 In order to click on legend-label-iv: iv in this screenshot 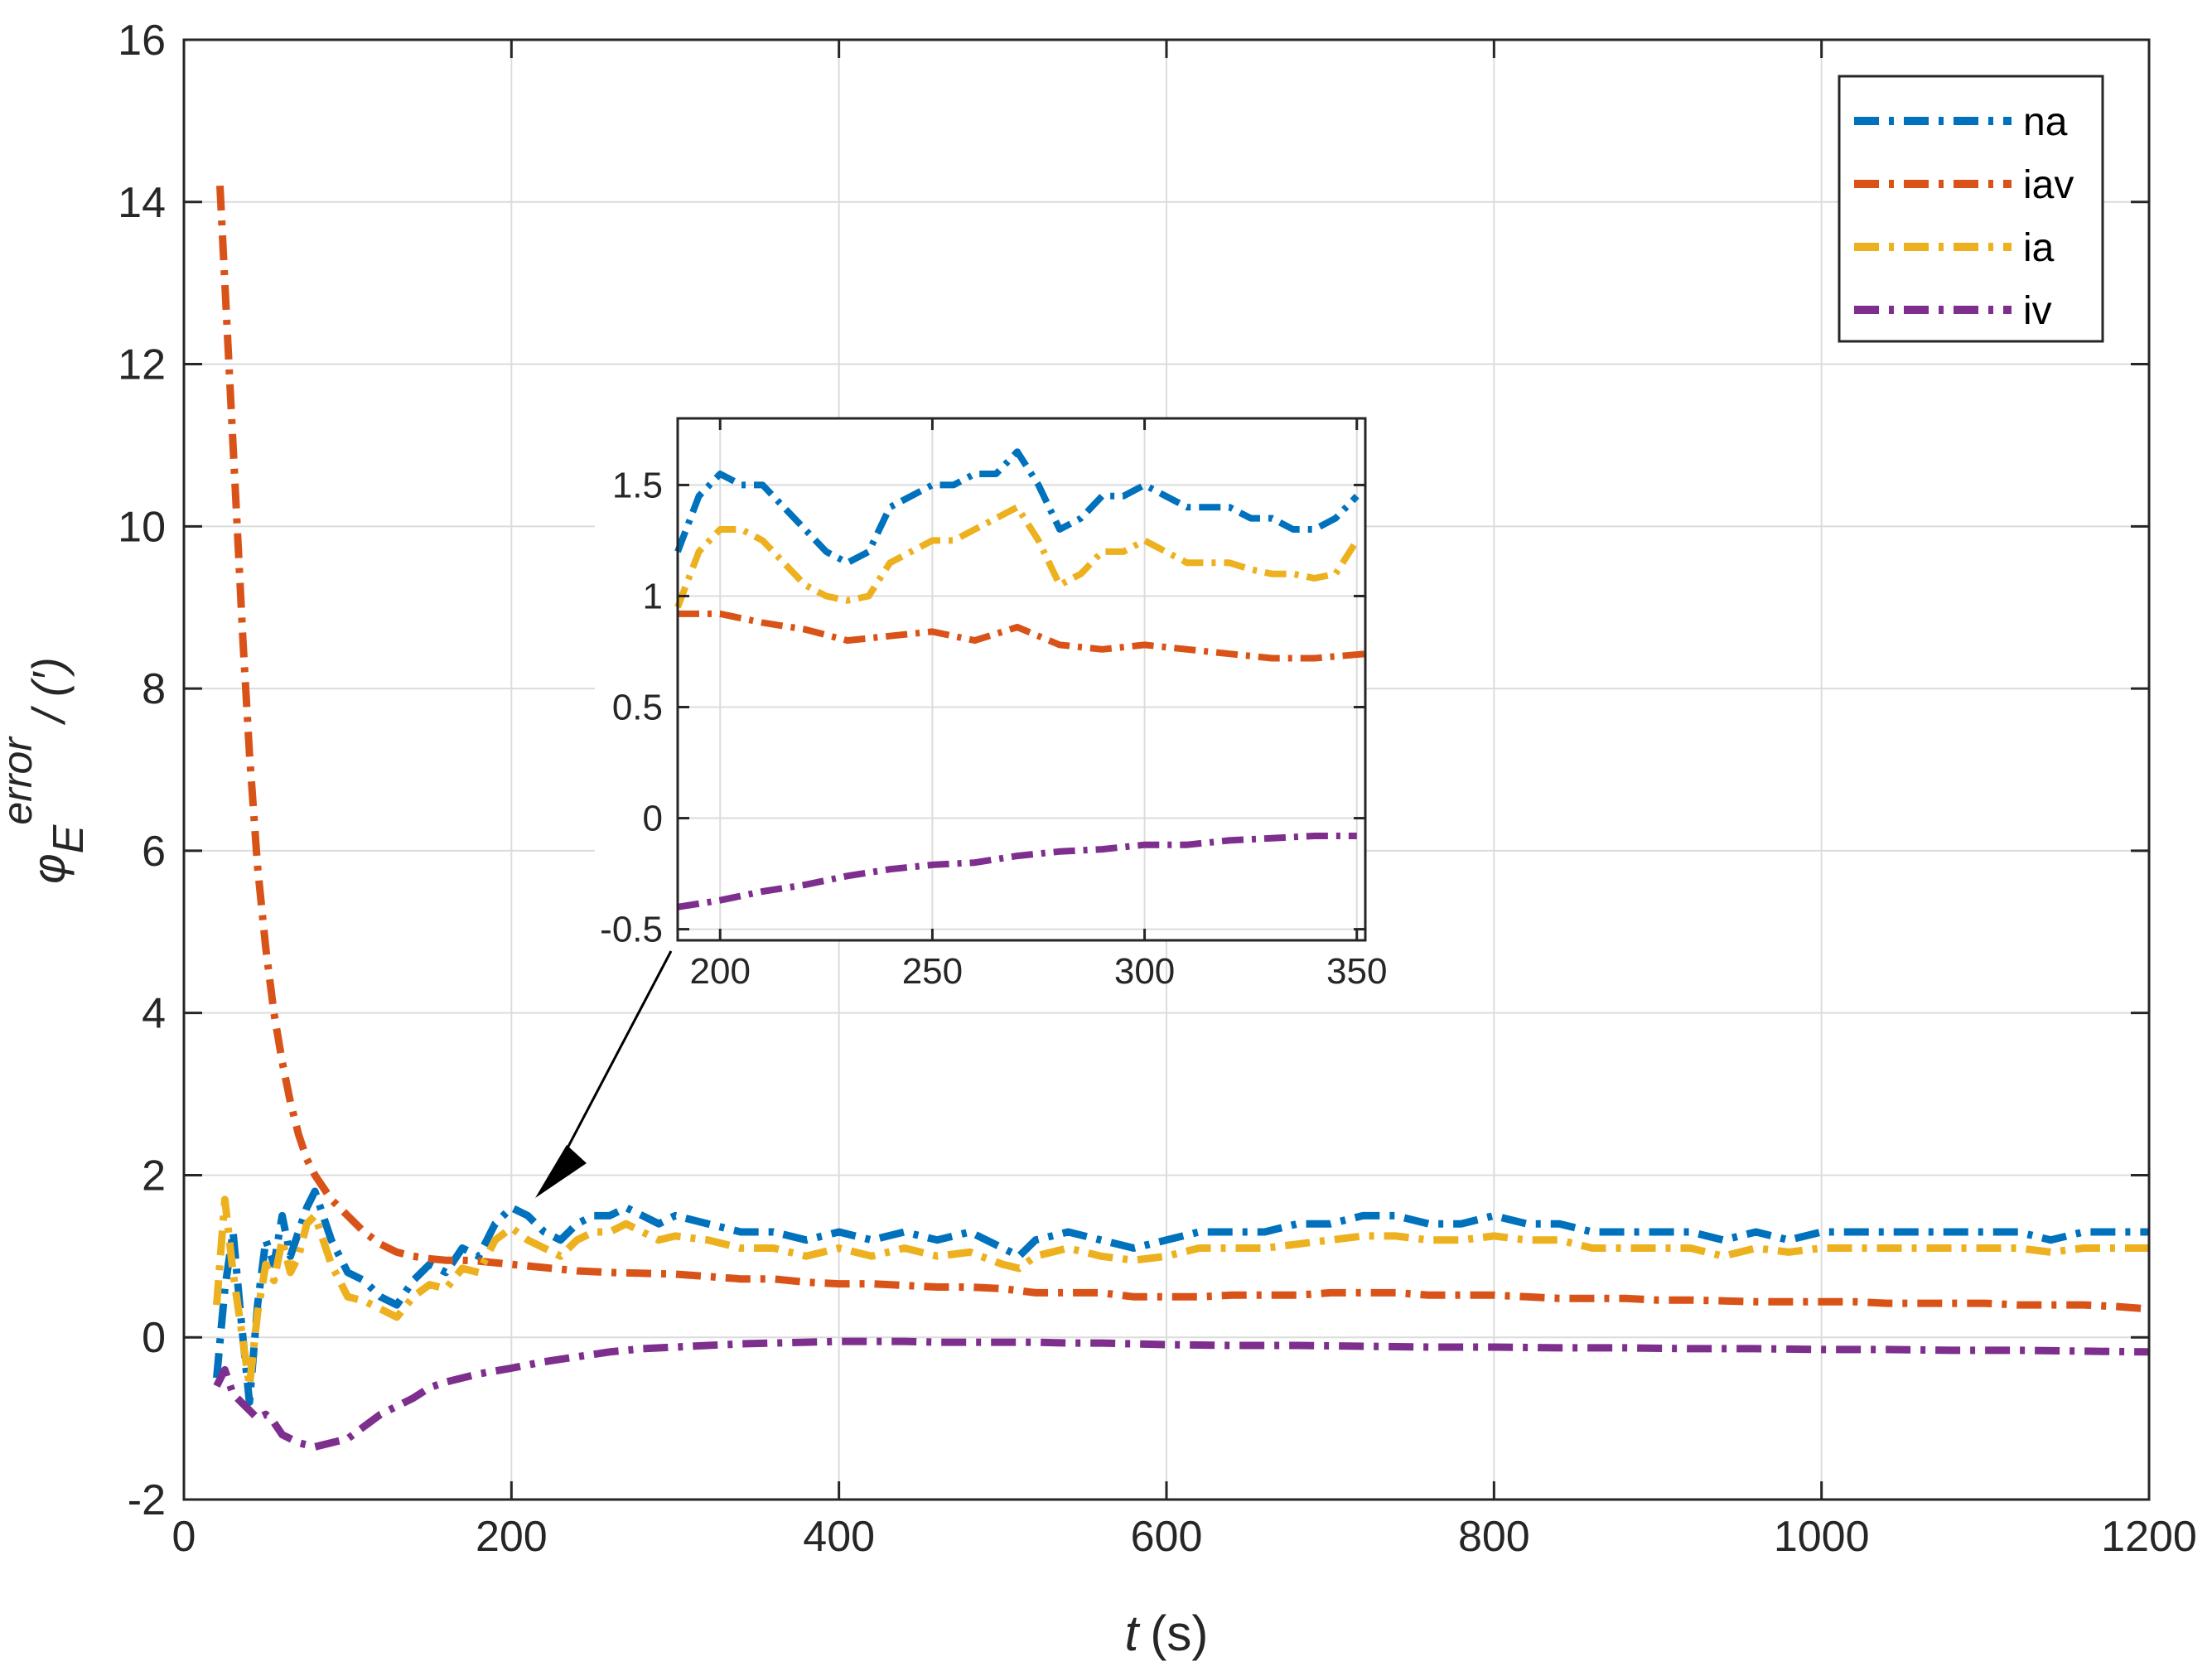, I will do `click(2037, 311)`.